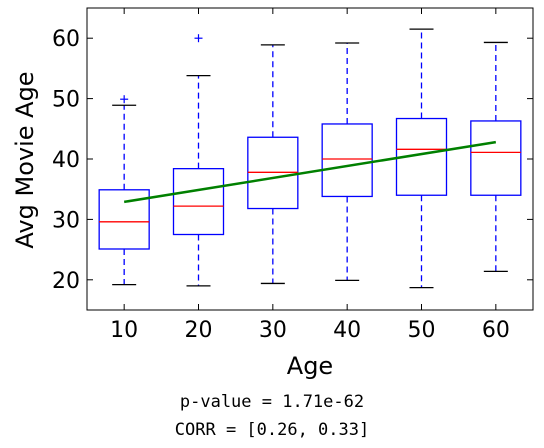 This screenshot has width=544, height=448. Describe the element at coordinates (272, 402) in the screenshot. I see `p-value-text: p-value = 1.71e-62` at that location.